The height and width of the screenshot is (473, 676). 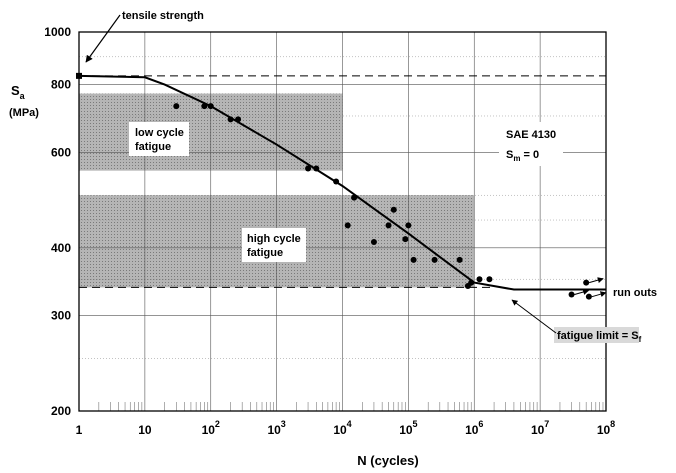 I want to click on tensile-strength-arrow, so click(x=103, y=38).